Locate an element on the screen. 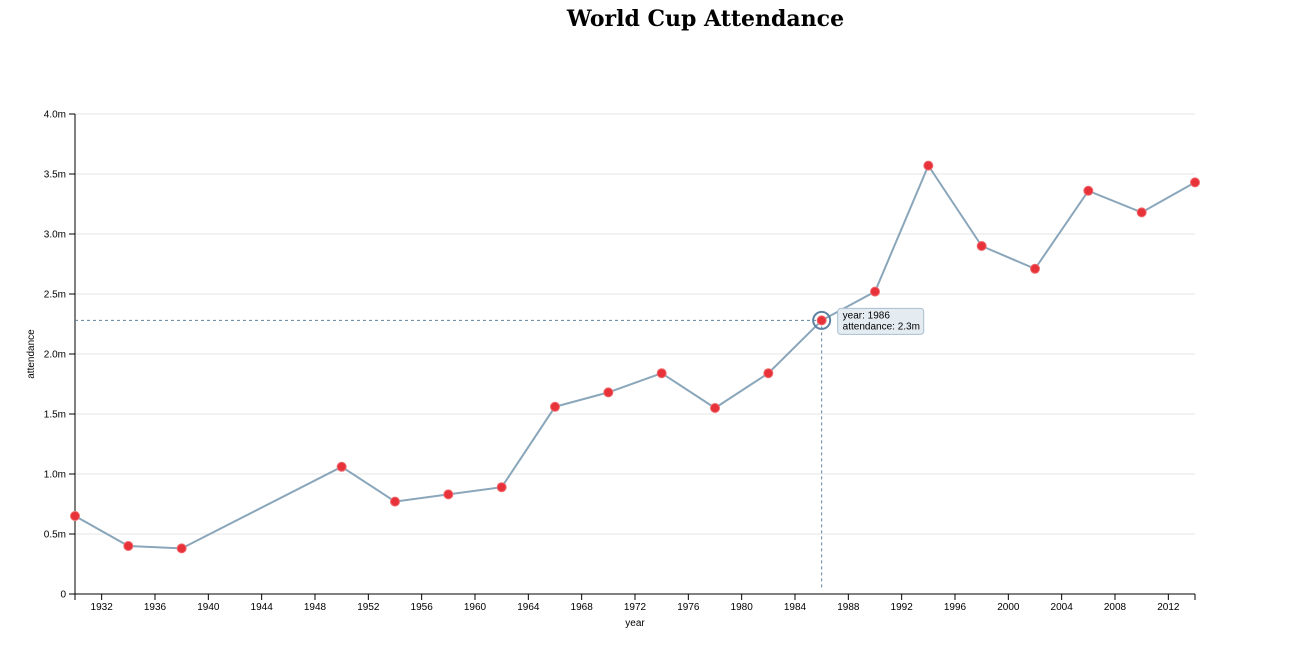  chart-title: World Cup Attendance is located at coordinates (705, 19).